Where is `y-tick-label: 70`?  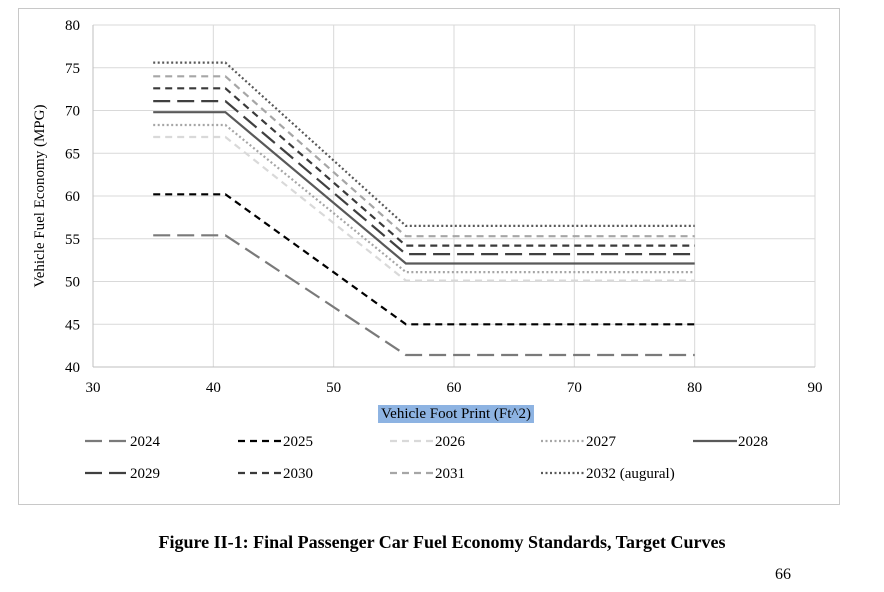 y-tick-label: 70 is located at coordinates (72, 112).